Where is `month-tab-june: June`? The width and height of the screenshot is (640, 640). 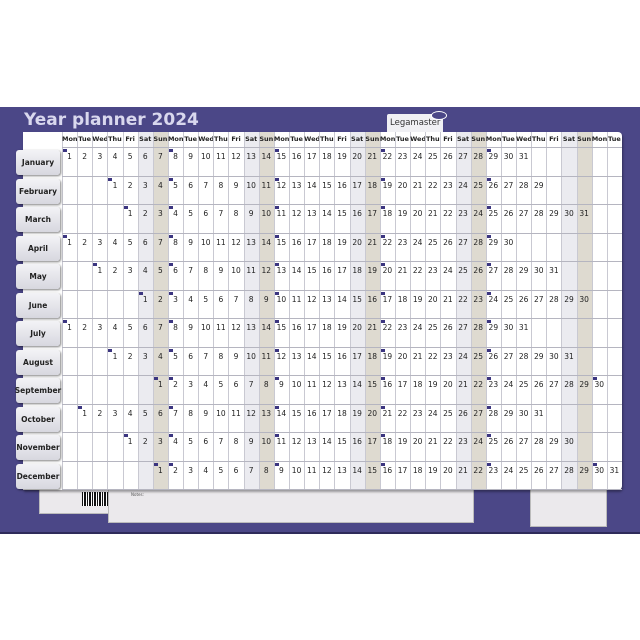 month-tab-june: June is located at coordinates (38, 305).